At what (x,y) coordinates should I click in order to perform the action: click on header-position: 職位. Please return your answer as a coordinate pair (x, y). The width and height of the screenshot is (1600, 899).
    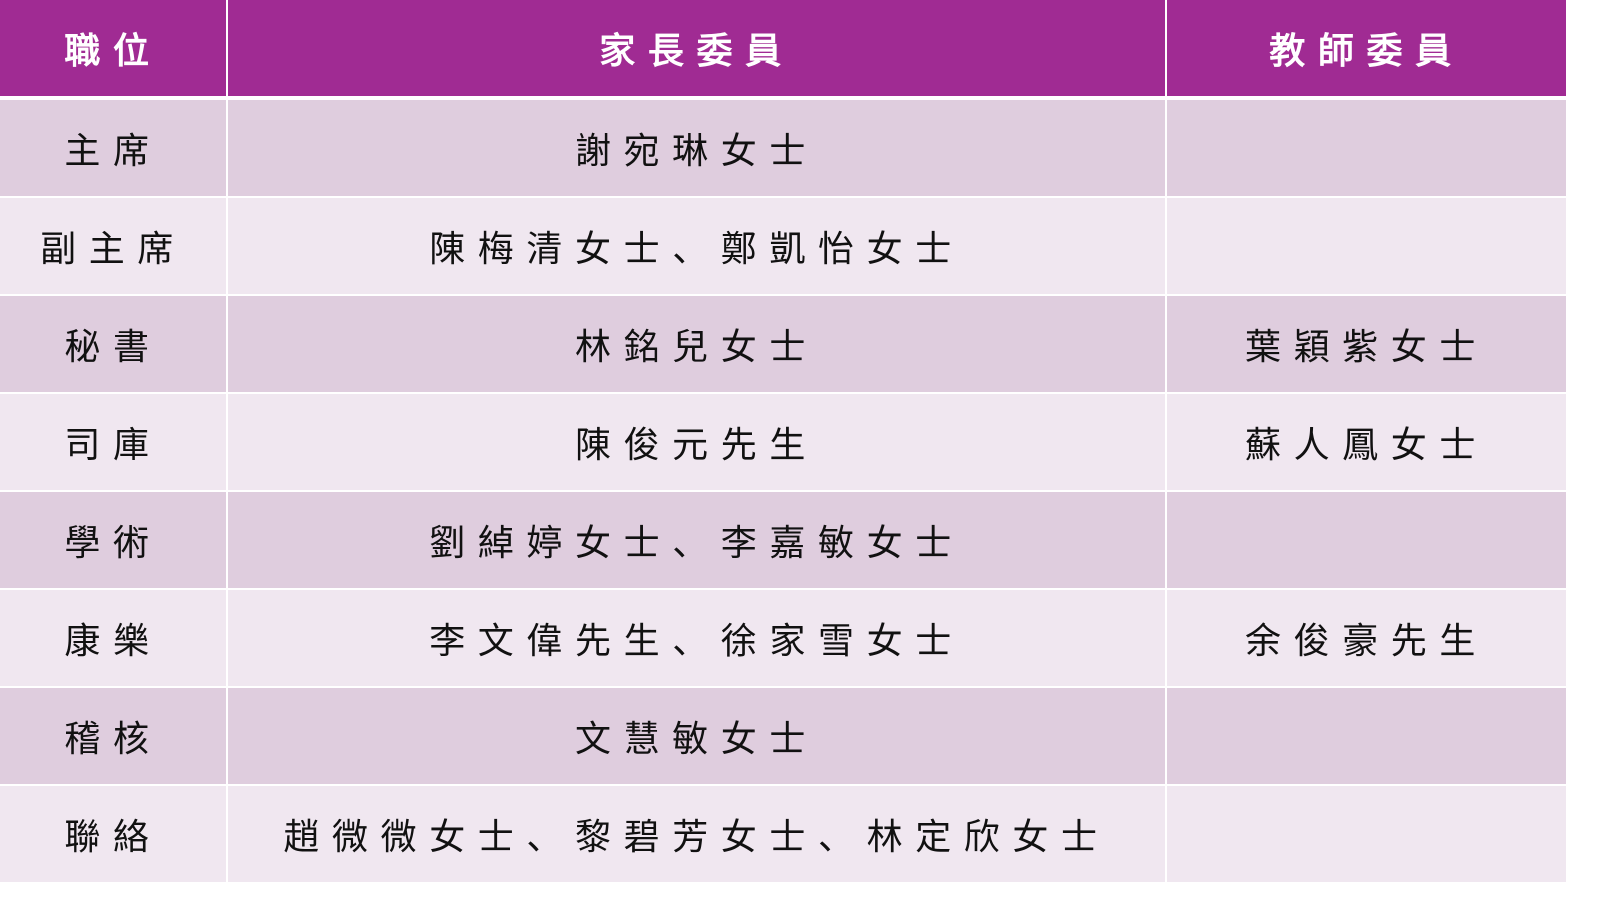
    Looking at the image, I should click on (113, 49).